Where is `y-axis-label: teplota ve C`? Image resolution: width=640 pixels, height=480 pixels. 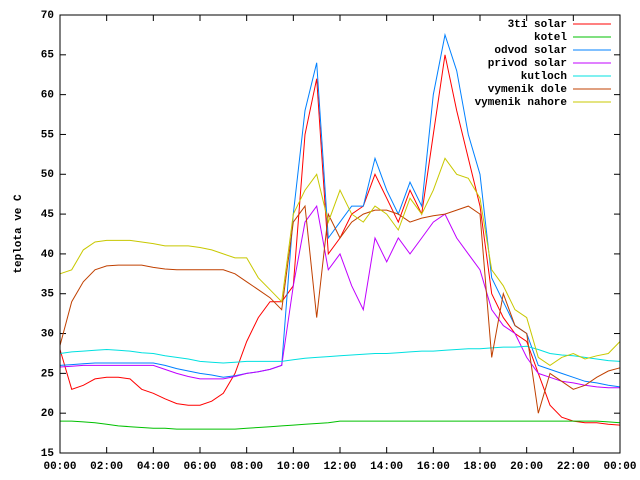
y-axis-label: teplota ve C is located at coordinates (19, 234).